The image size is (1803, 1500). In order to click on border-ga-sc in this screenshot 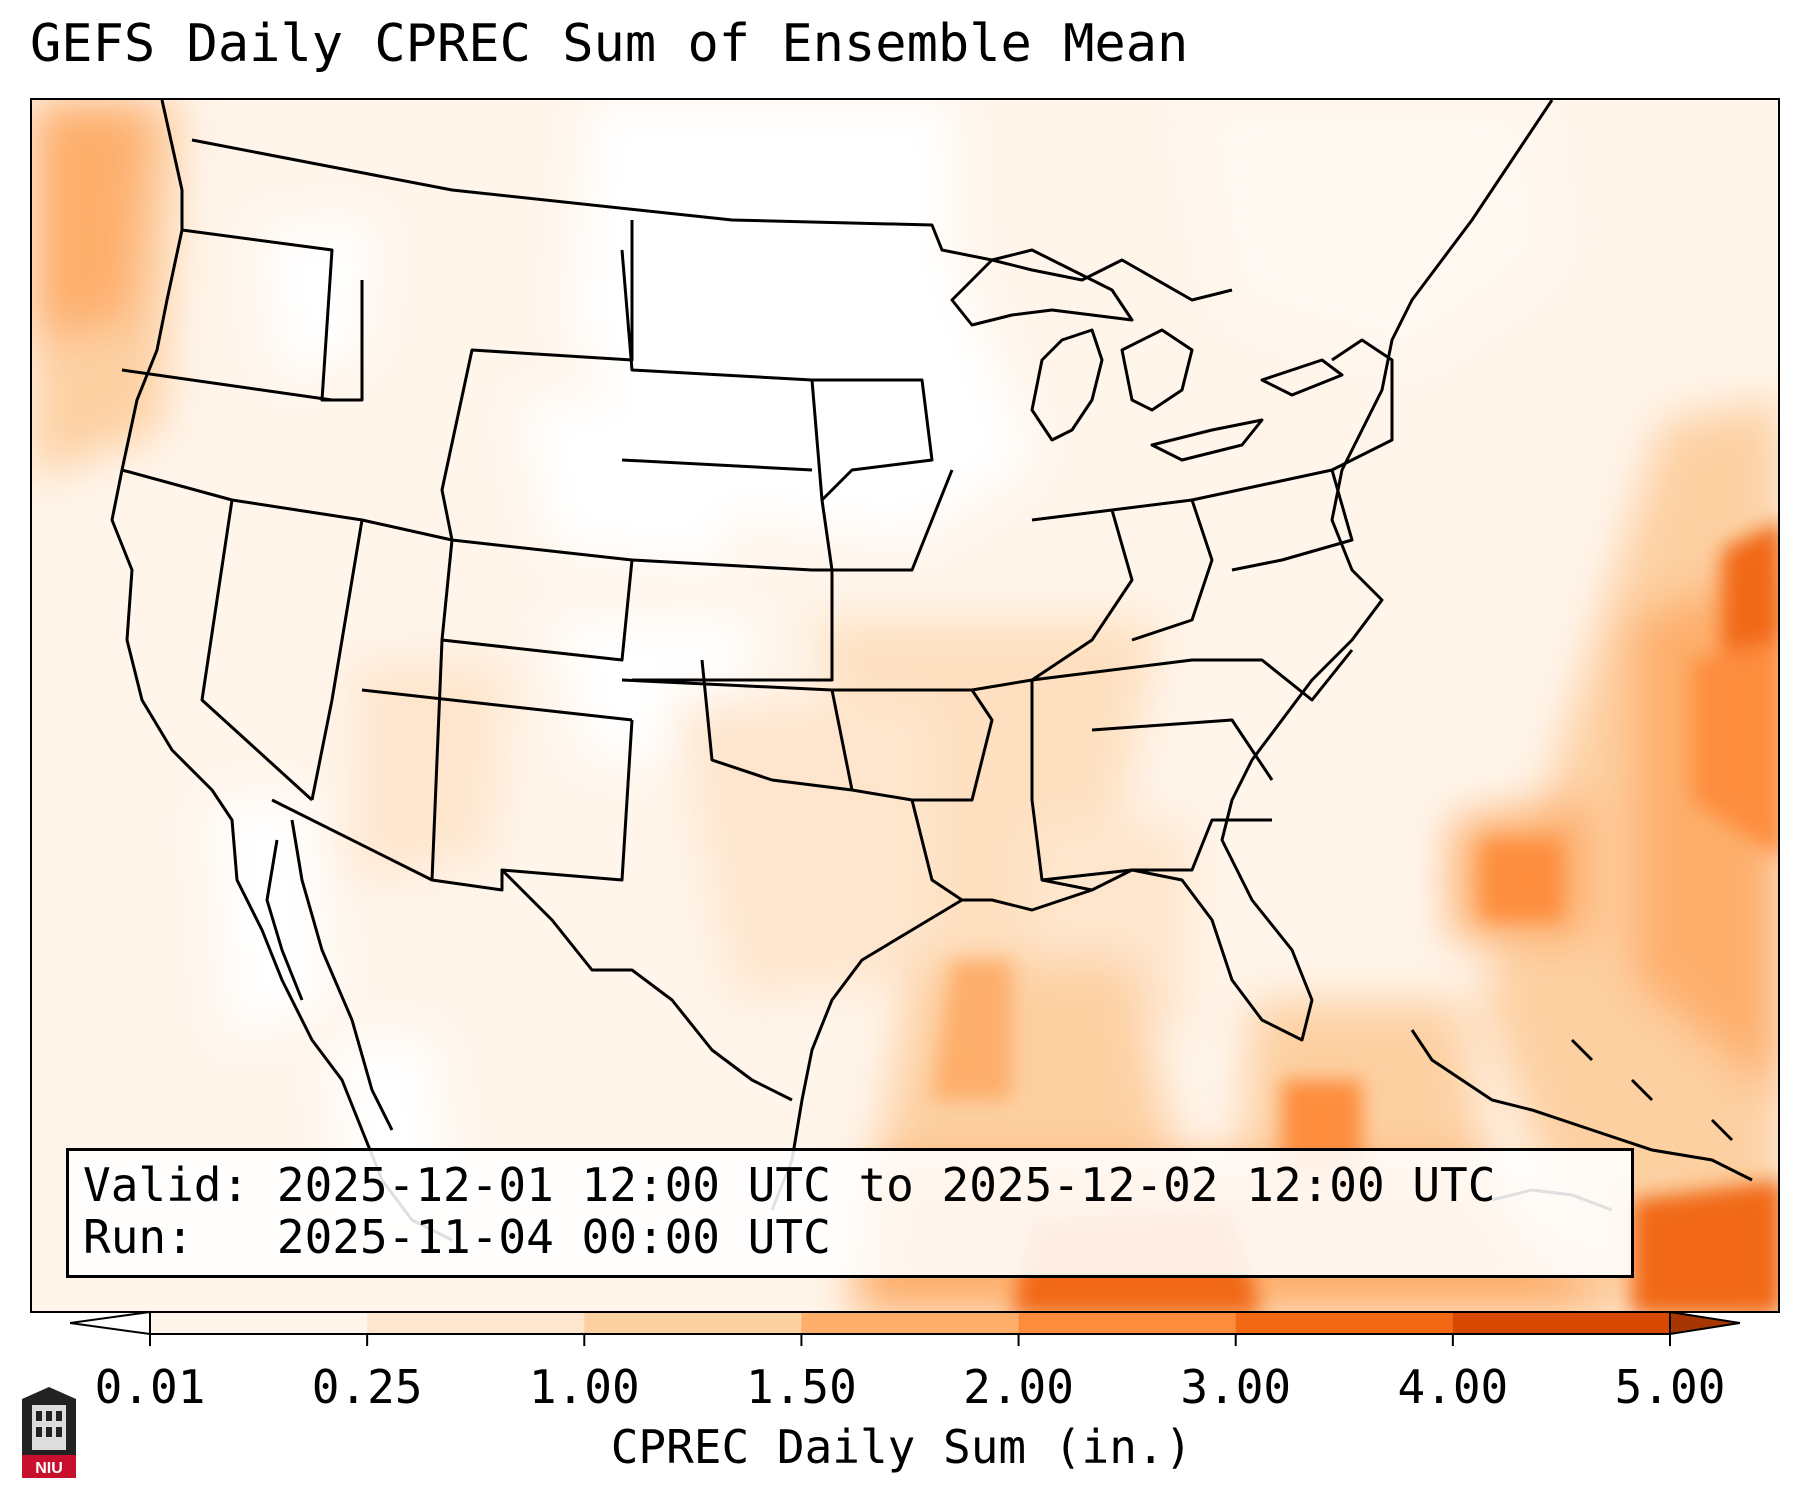, I will do `click(1182, 749)`.